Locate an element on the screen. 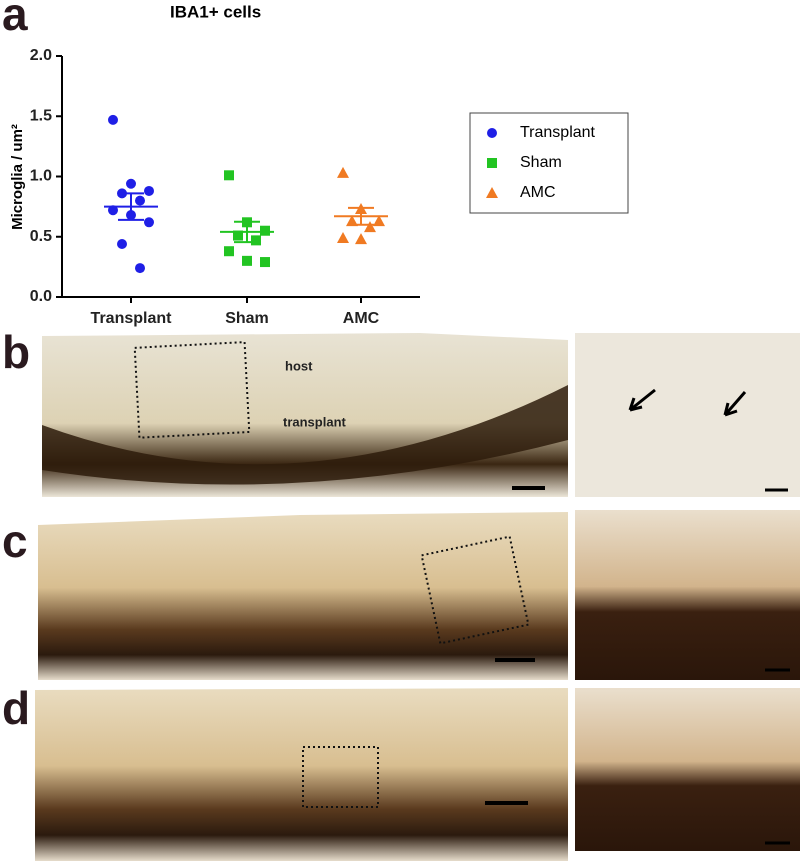  y-tick-label: 2.0 is located at coordinates (41, 55).